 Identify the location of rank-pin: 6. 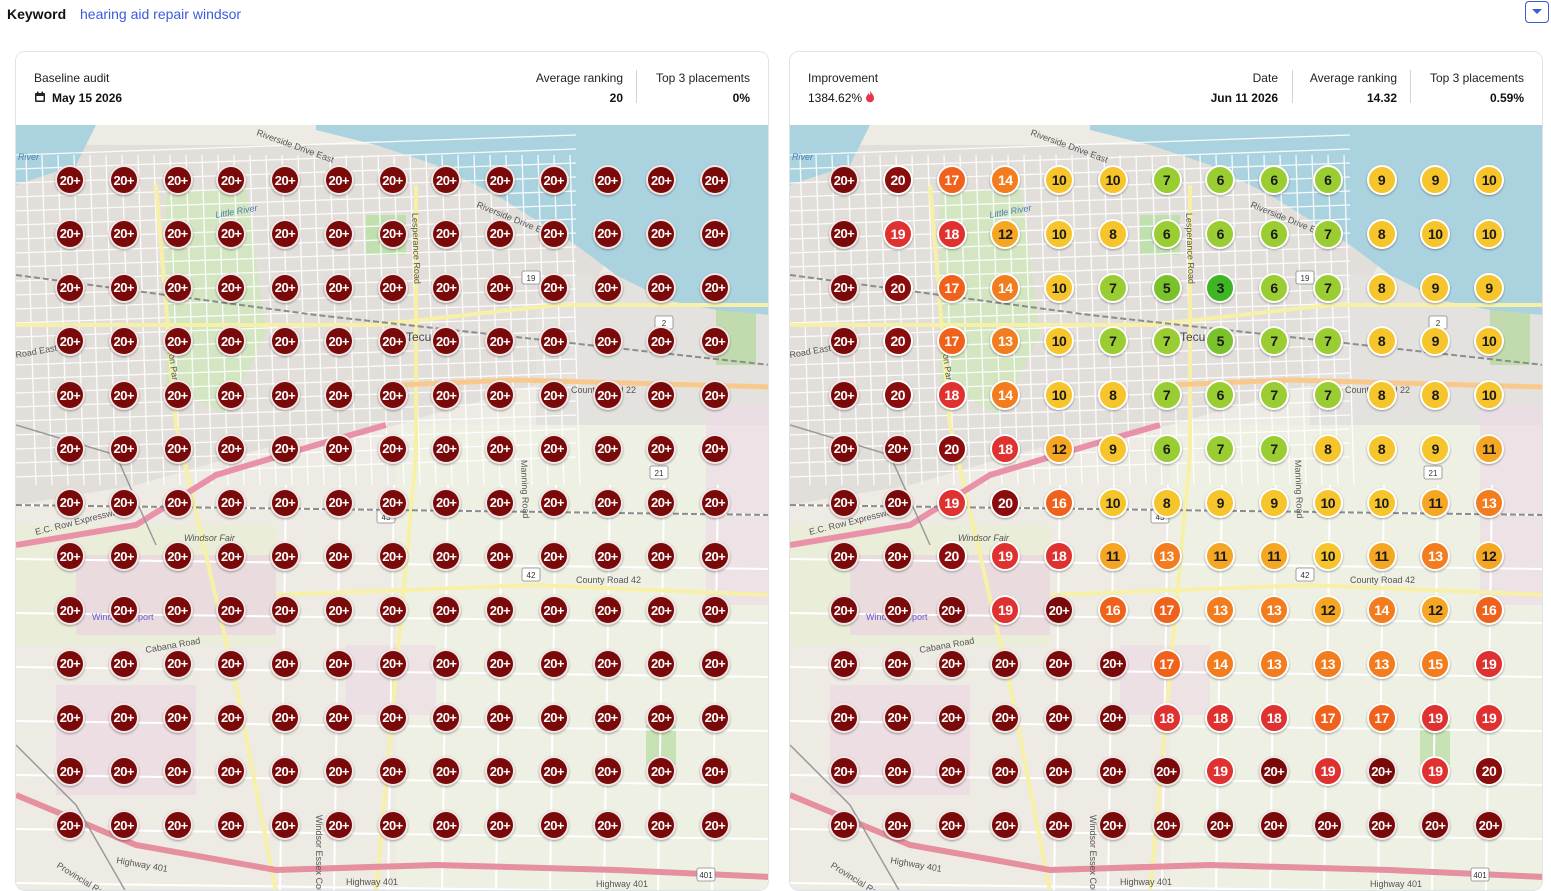
(1274, 233).